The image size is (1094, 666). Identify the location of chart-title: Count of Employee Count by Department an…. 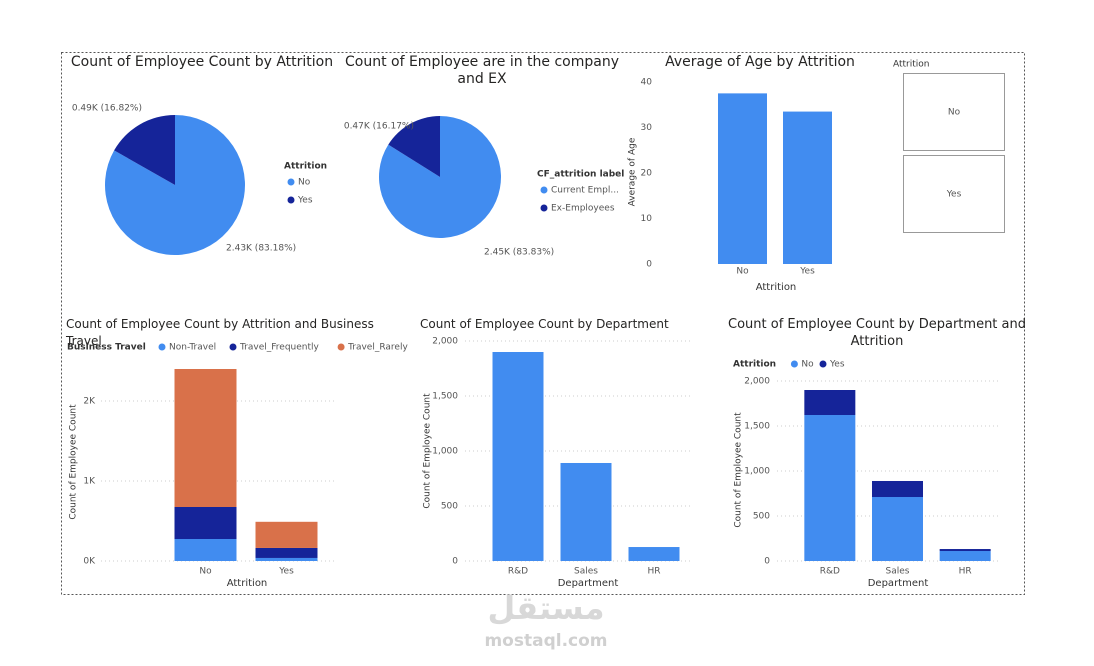
(877, 333).